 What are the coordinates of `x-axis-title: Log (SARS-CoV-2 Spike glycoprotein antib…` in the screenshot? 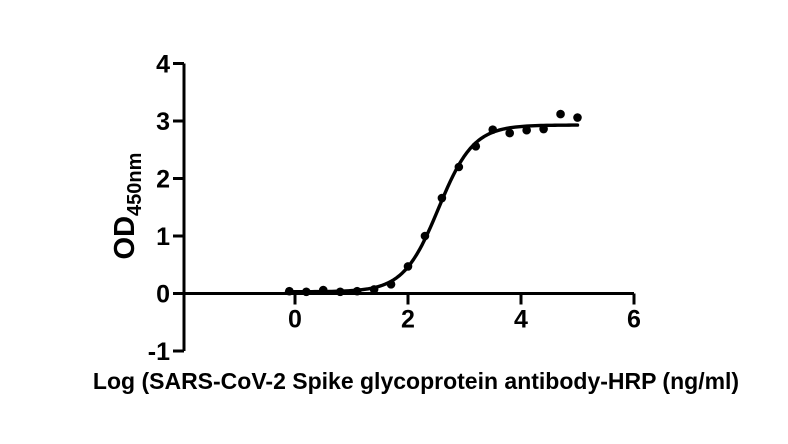 It's located at (416, 381).